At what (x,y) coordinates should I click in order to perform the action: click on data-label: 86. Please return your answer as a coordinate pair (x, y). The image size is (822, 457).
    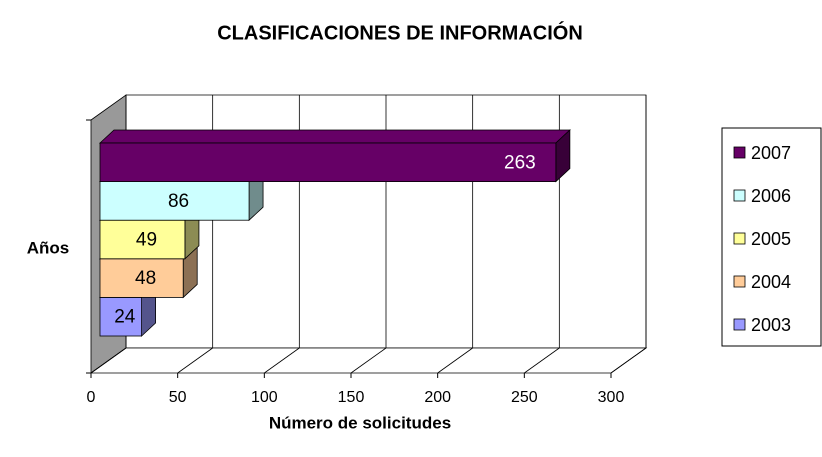
    Looking at the image, I should click on (178, 201).